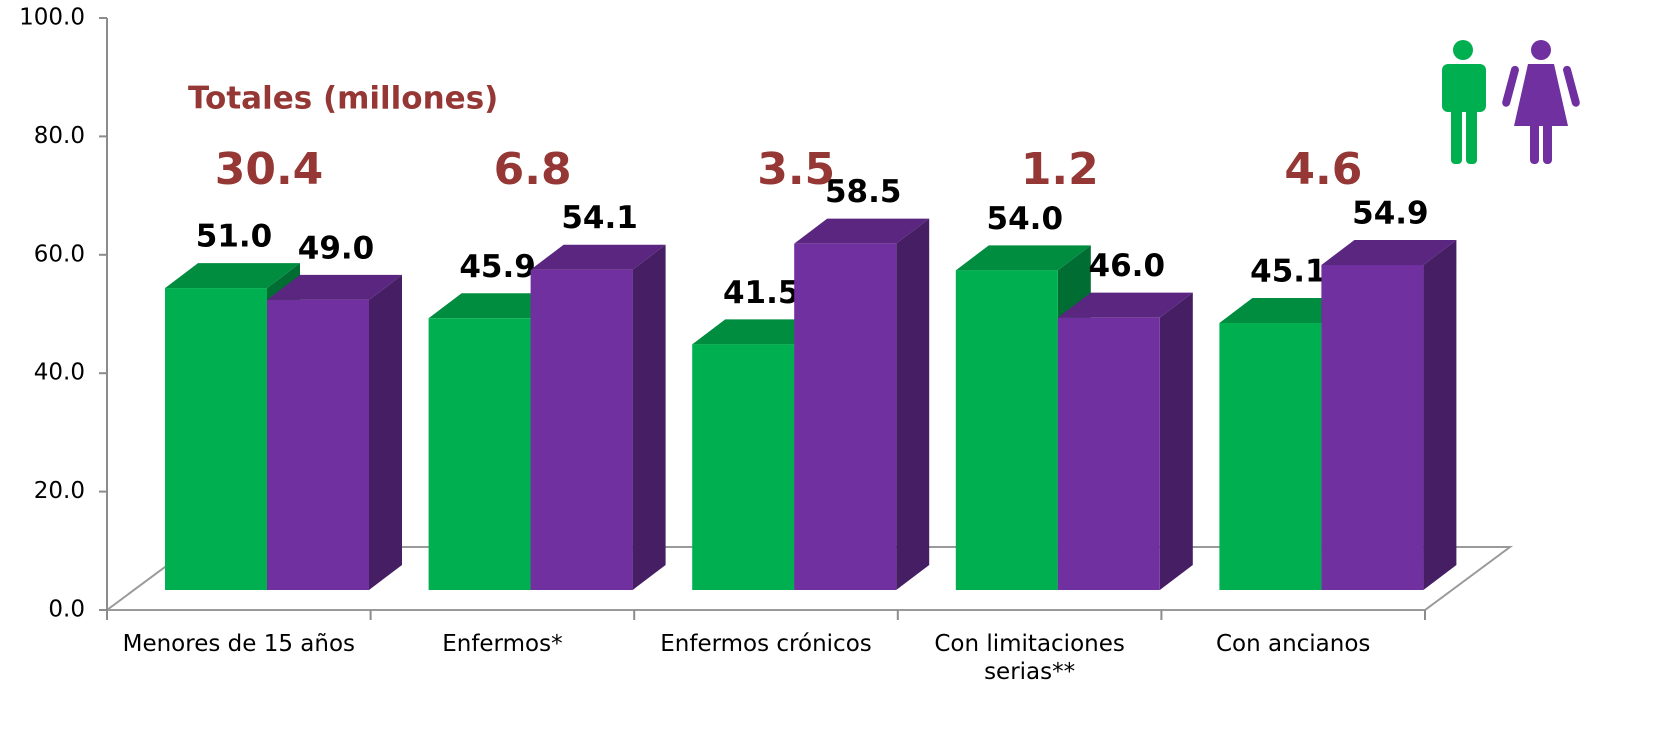 This screenshot has width=1659, height=733. Describe the element at coordinates (343, 99) in the screenshot. I see `totals-title: Totales (millones)` at that location.